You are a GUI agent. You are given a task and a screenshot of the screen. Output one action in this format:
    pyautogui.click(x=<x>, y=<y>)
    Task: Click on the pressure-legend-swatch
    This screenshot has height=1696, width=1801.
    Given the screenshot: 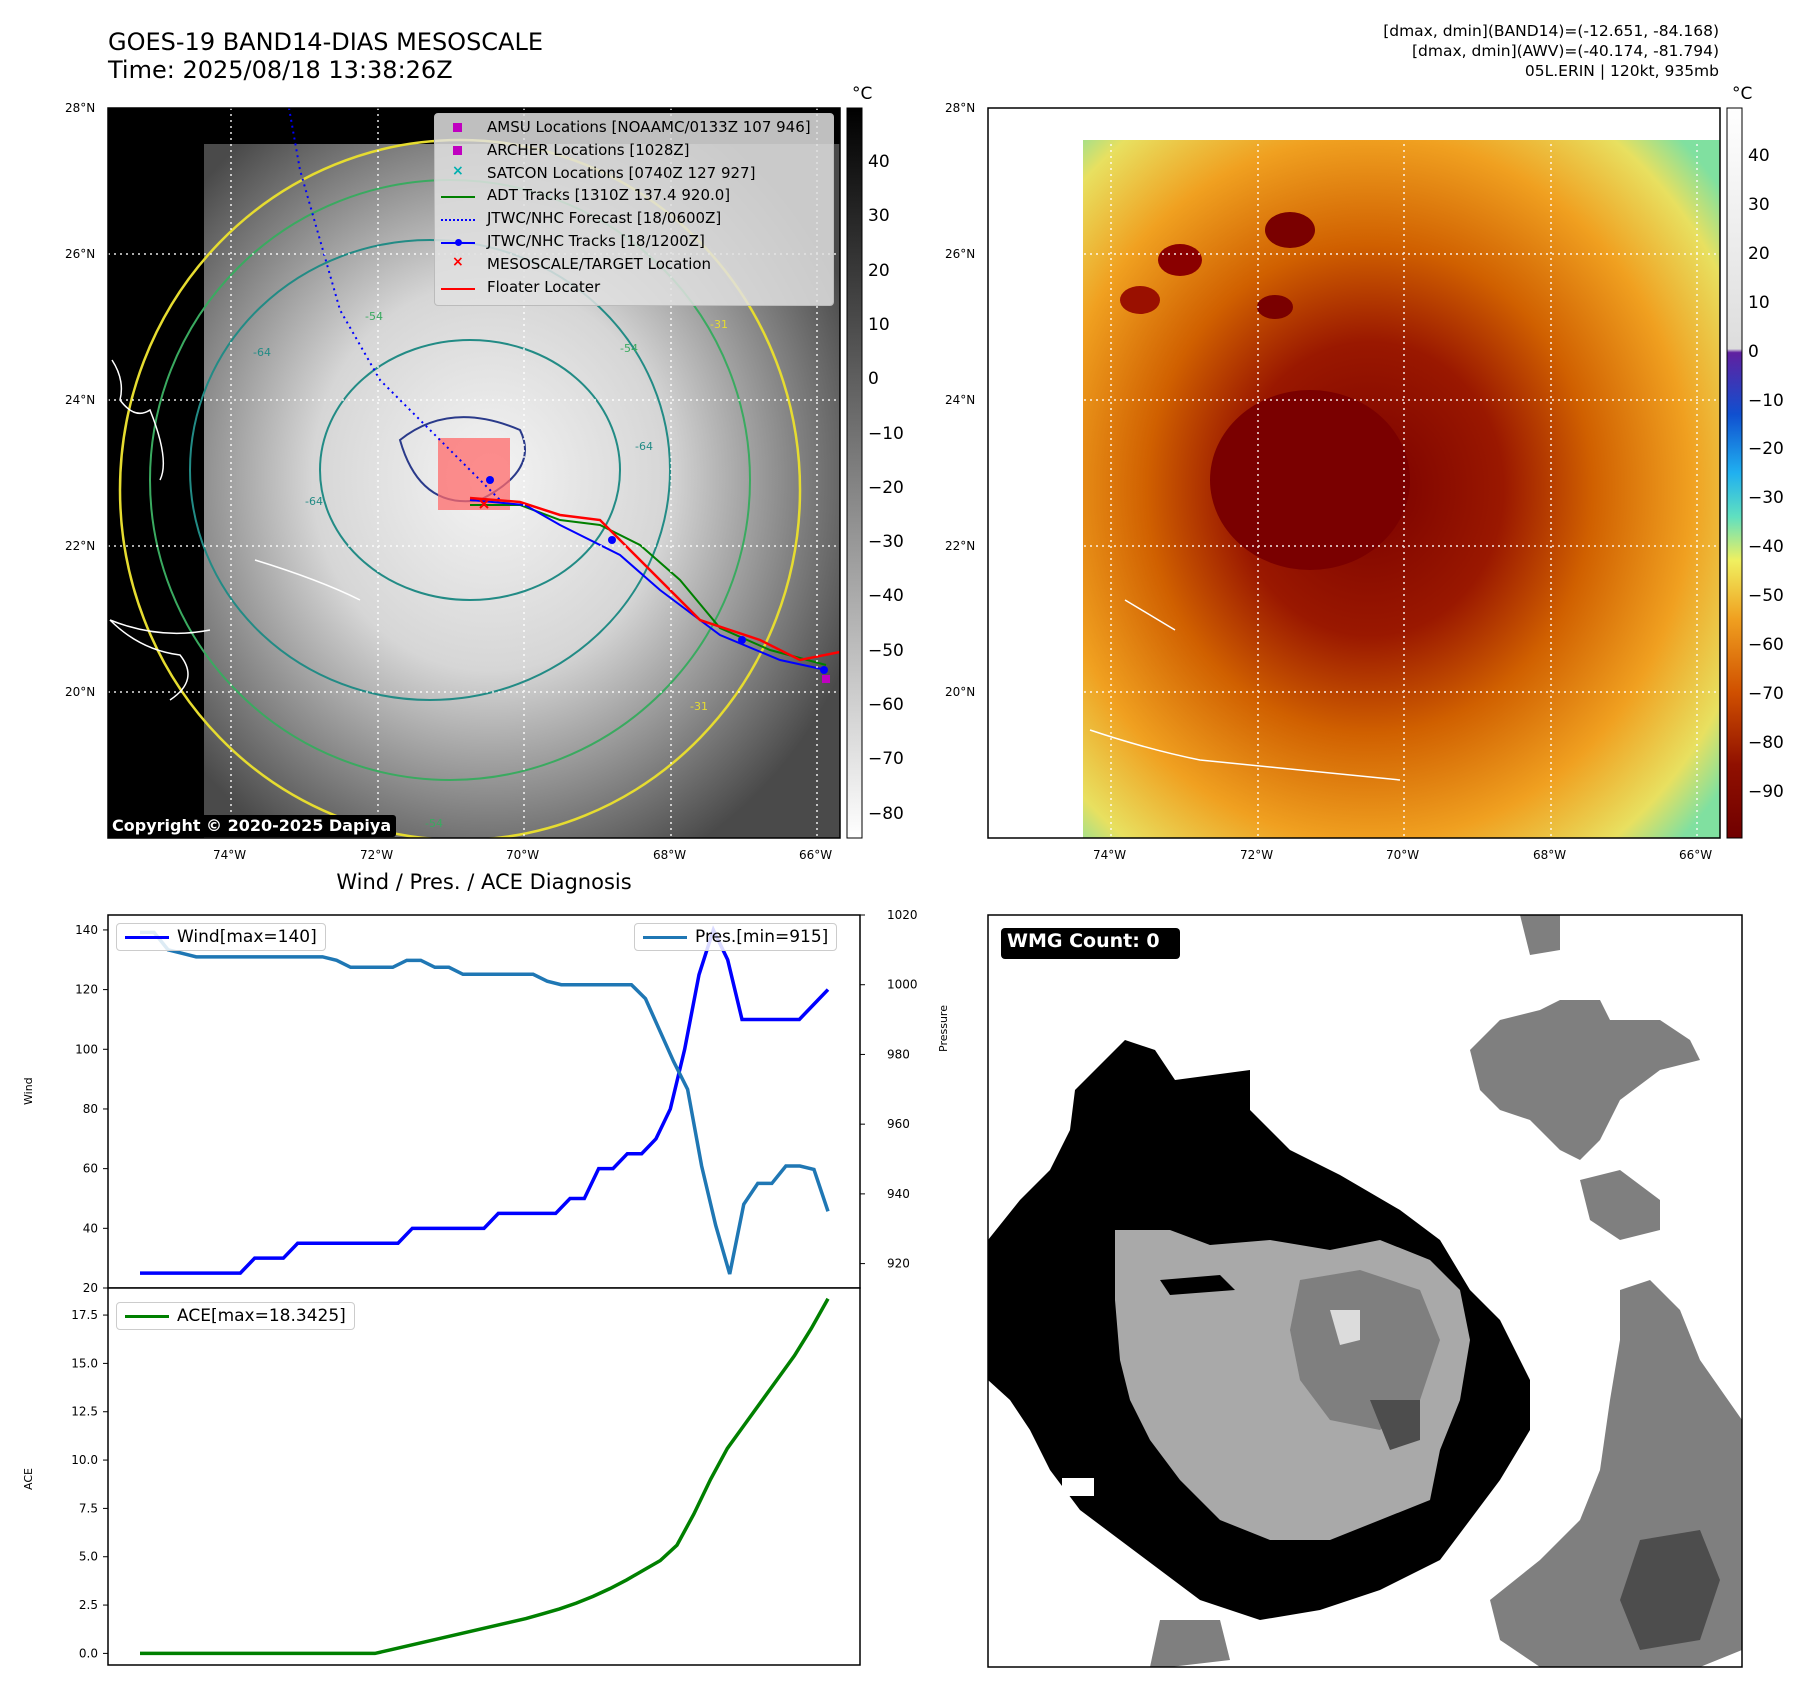 What is the action you would take?
    pyautogui.click(x=665, y=937)
    